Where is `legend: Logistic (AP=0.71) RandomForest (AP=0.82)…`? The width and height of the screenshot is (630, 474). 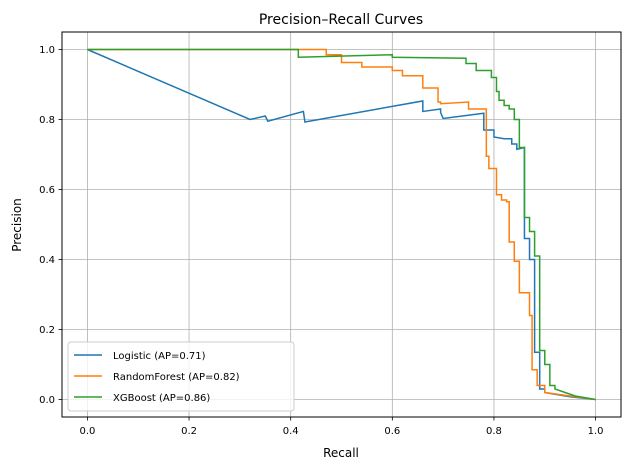
legend: Logistic (AP=0.71) RandomForest (AP=0.82)… is located at coordinates (181, 376).